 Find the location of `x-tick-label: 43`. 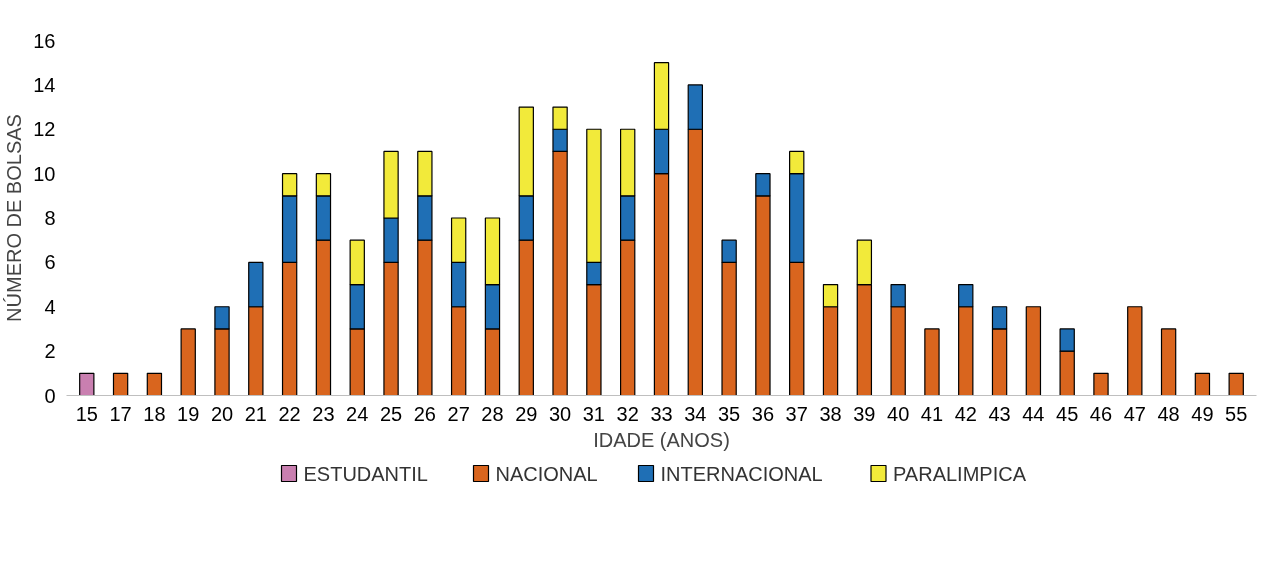

x-tick-label: 43 is located at coordinates (999, 413).